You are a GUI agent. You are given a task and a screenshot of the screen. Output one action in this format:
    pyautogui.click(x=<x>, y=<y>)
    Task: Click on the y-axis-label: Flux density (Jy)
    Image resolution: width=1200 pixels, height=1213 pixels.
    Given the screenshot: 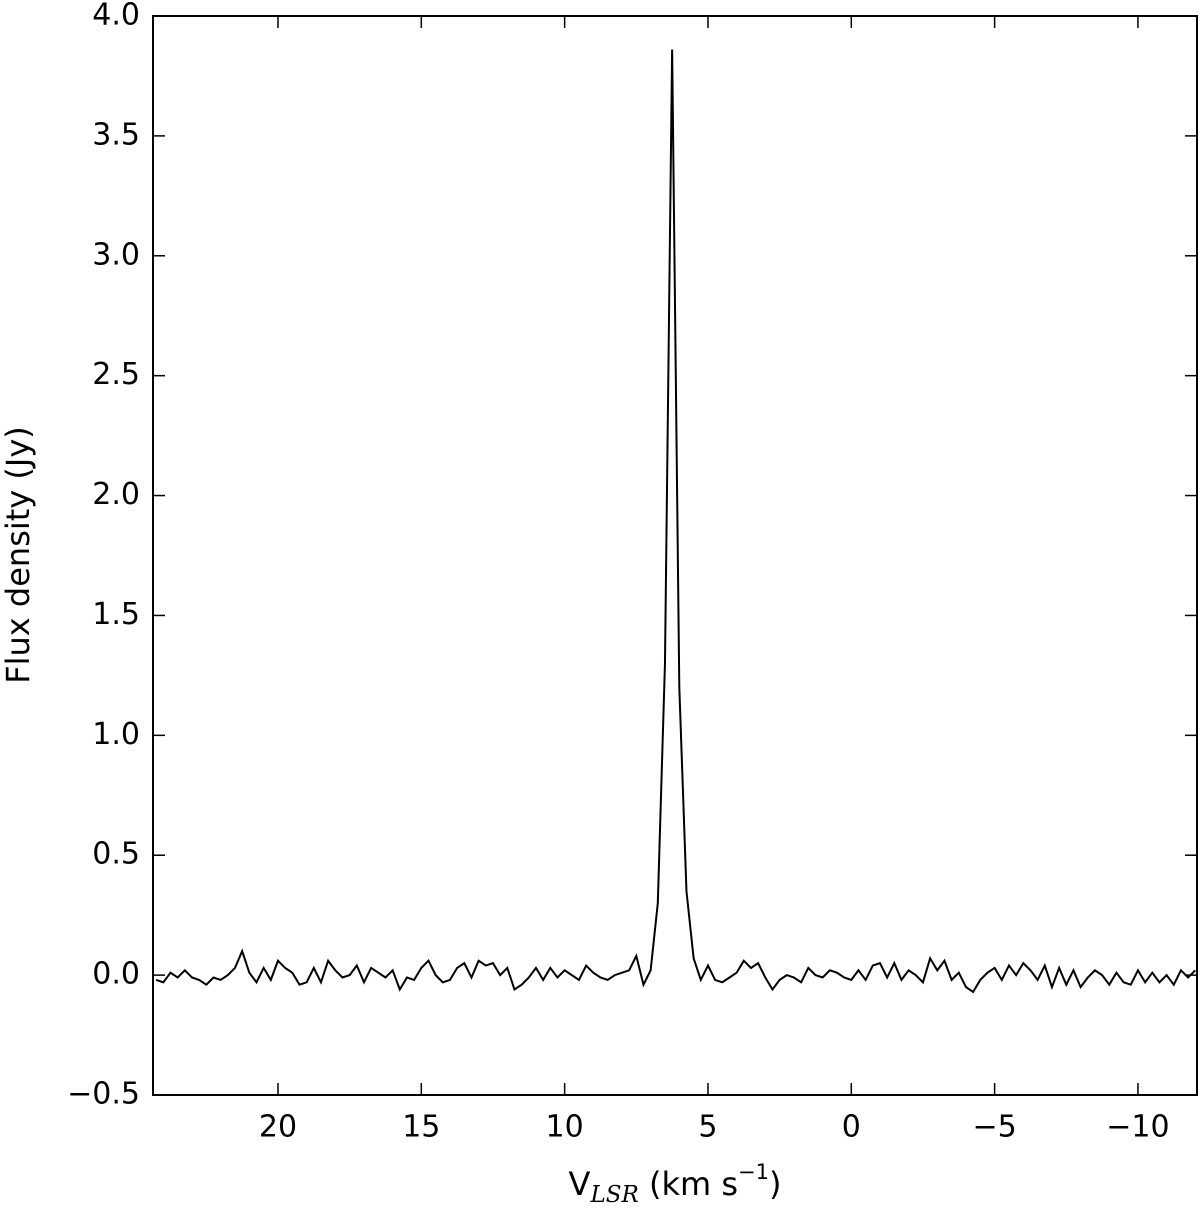 What is the action you would take?
    pyautogui.click(x=18, y=555)
    